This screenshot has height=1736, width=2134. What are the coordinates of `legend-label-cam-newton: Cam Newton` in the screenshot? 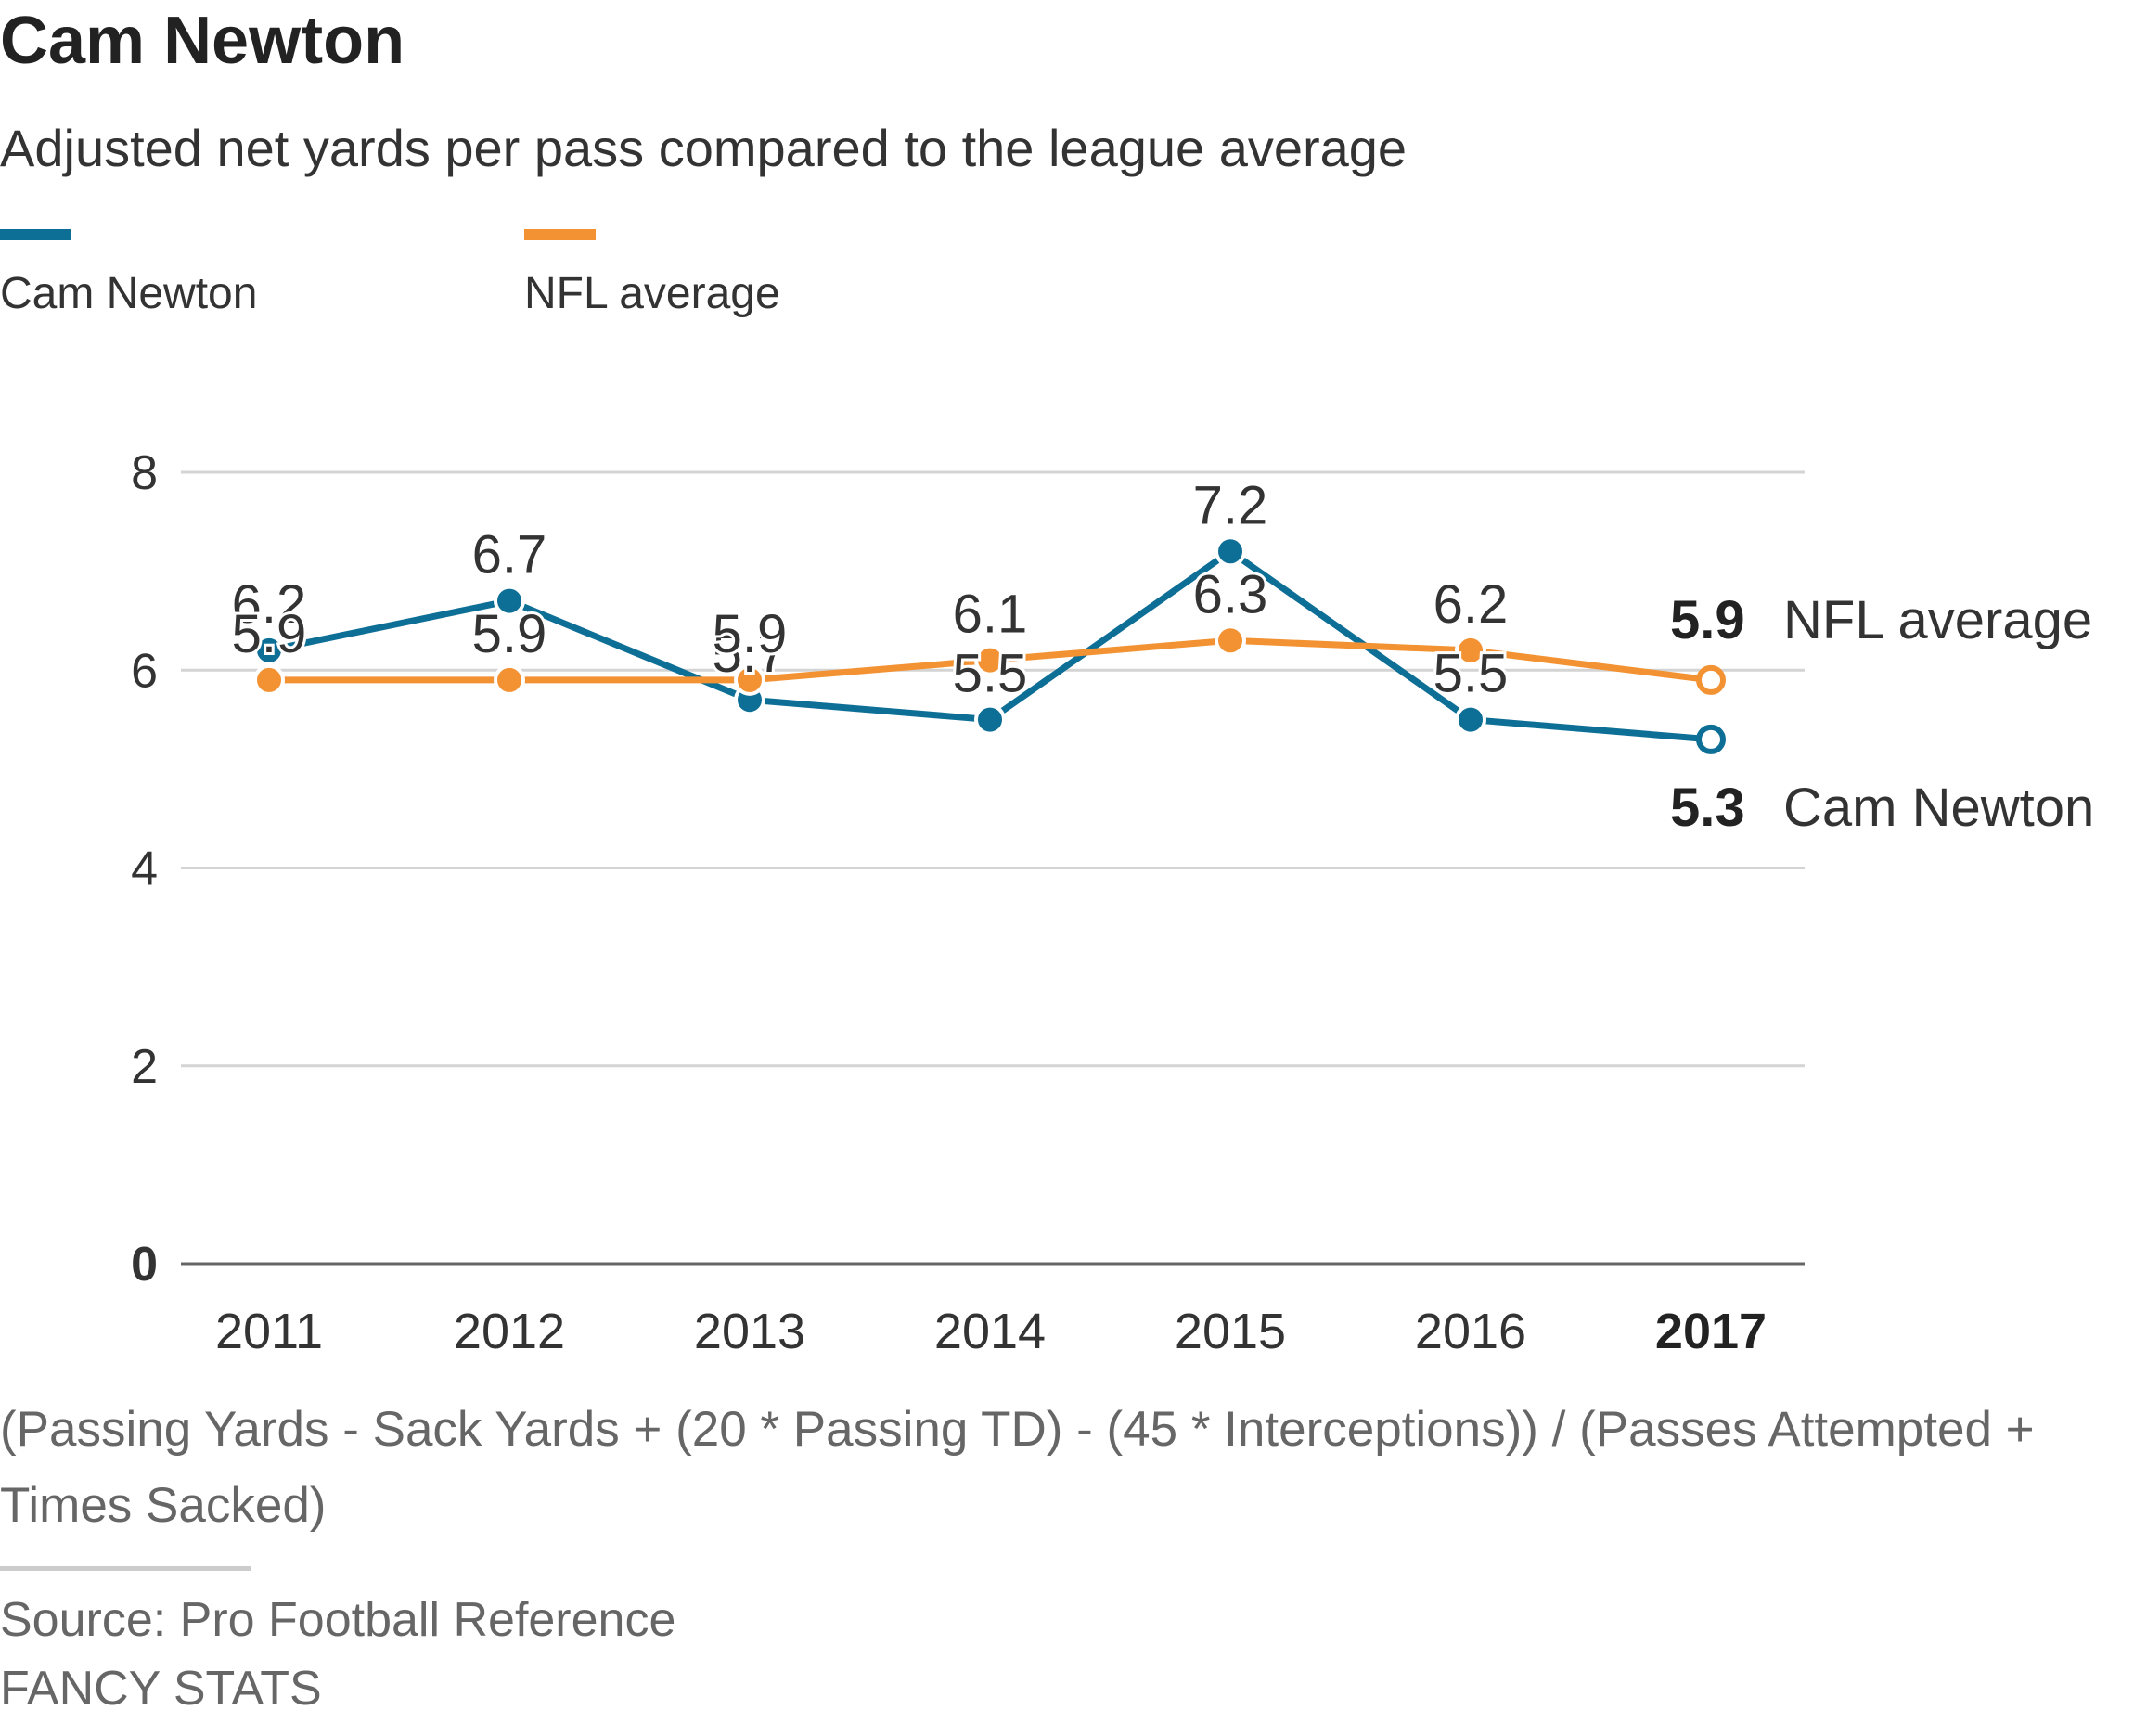 It's located at (129, 293).